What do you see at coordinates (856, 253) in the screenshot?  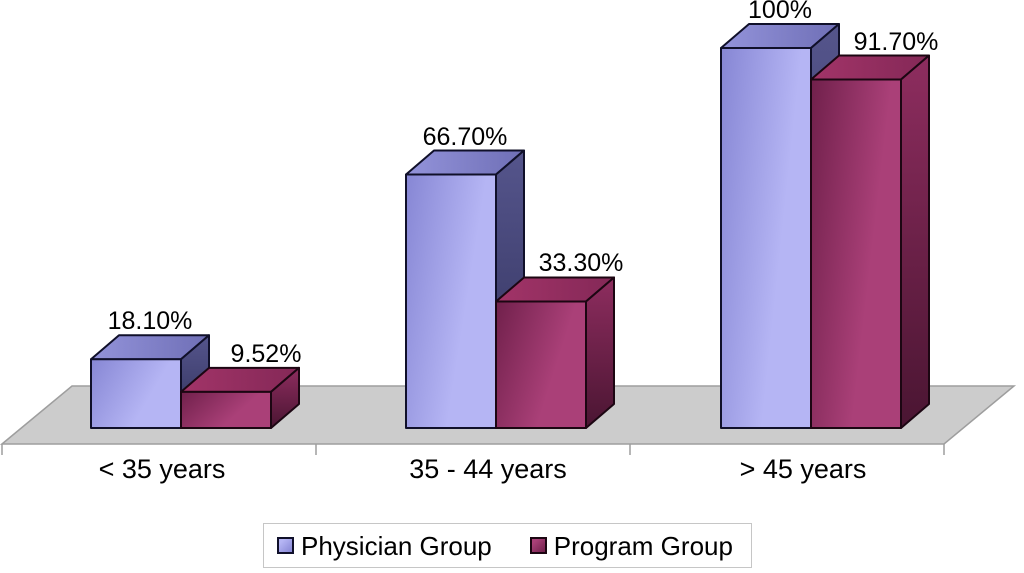 I see `program-group-bar-2-front-face` at bounding box center [856, 253].